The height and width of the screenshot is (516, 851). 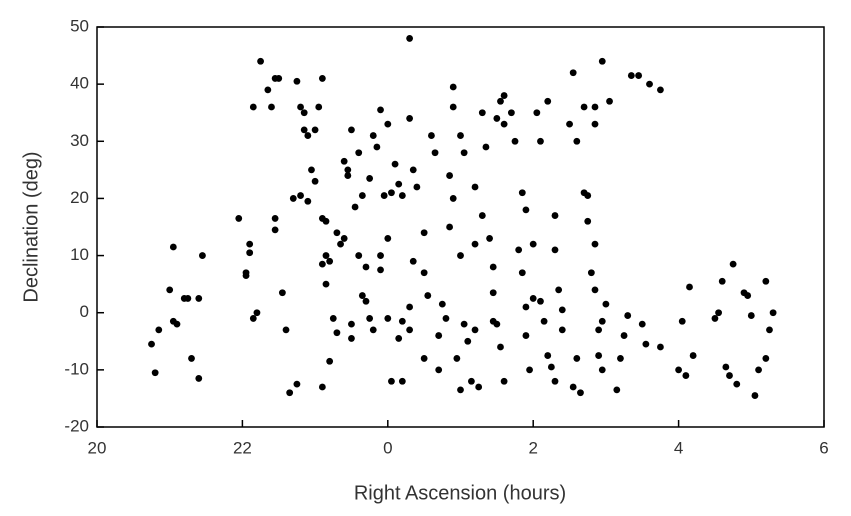 What do you see at coordinates (79, 197) in the screenshot?
I see `y-tick-label: 20` at bounding box center [79, 197].